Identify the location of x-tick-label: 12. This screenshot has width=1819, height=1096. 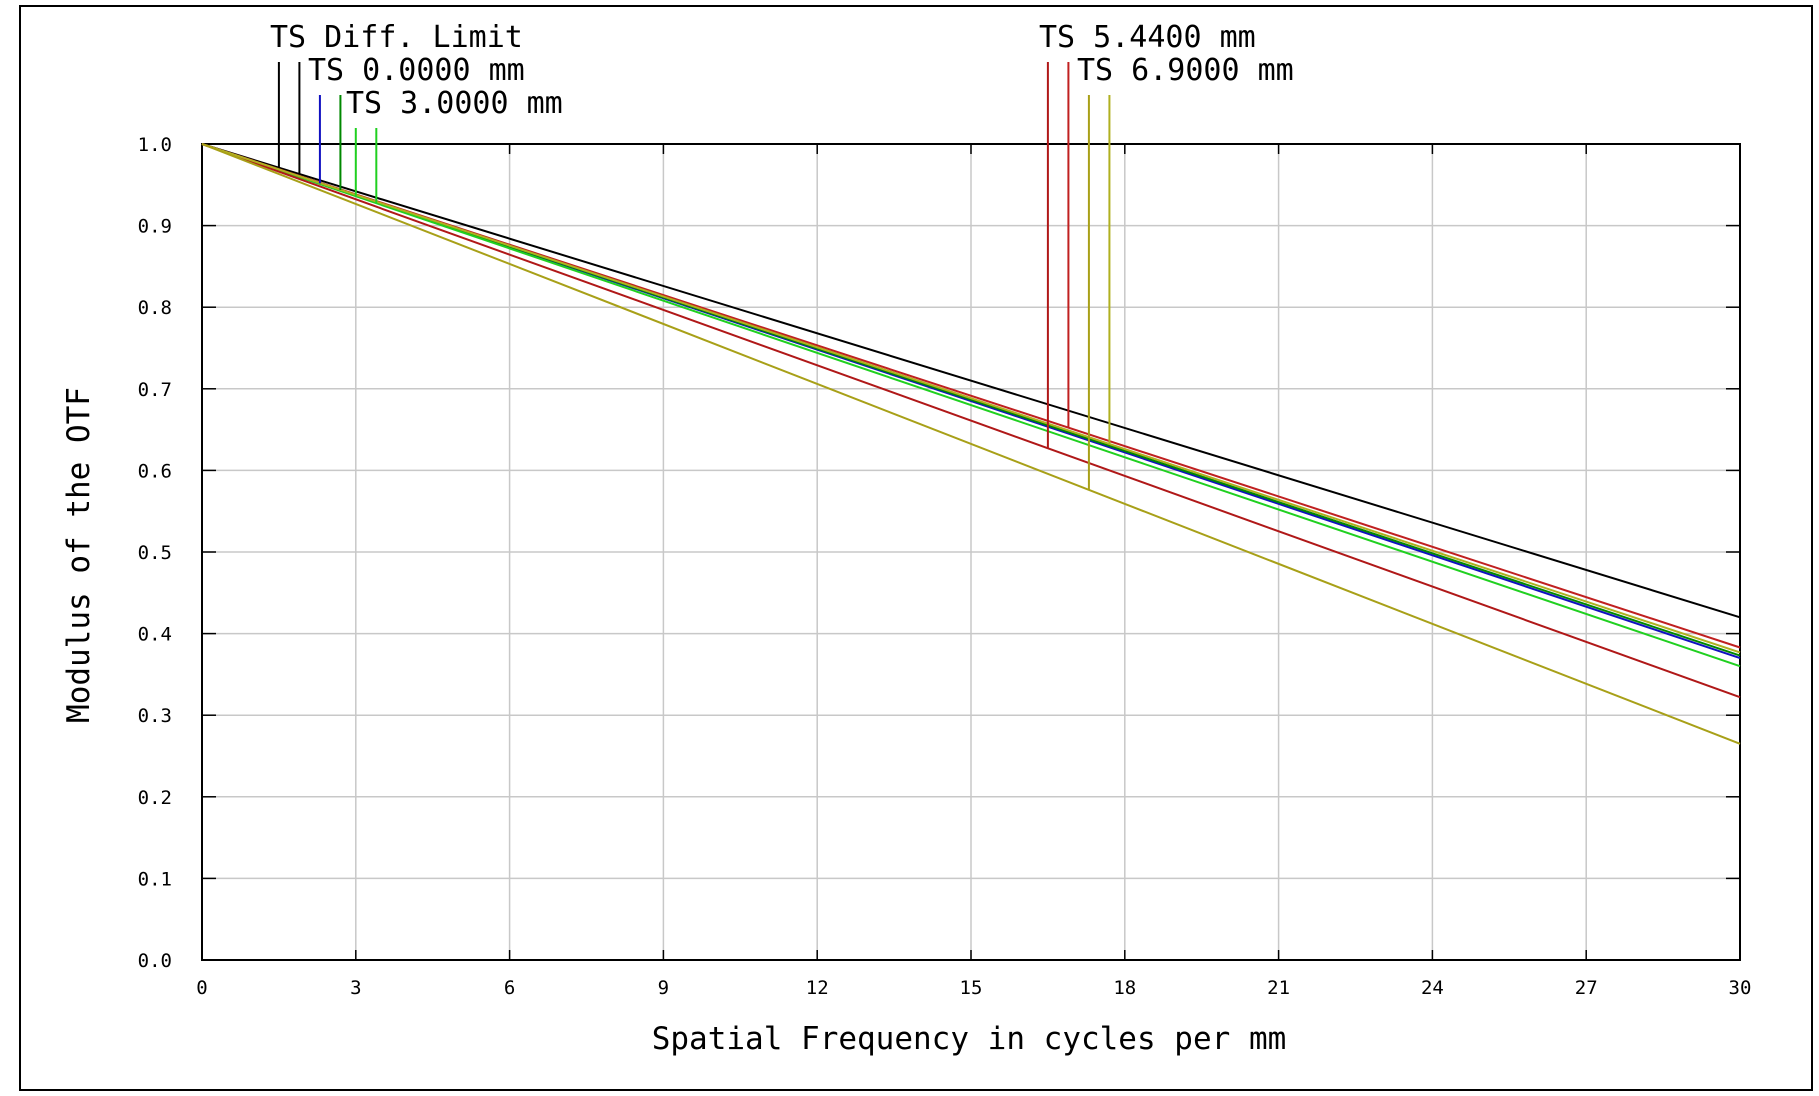
(817, 988).